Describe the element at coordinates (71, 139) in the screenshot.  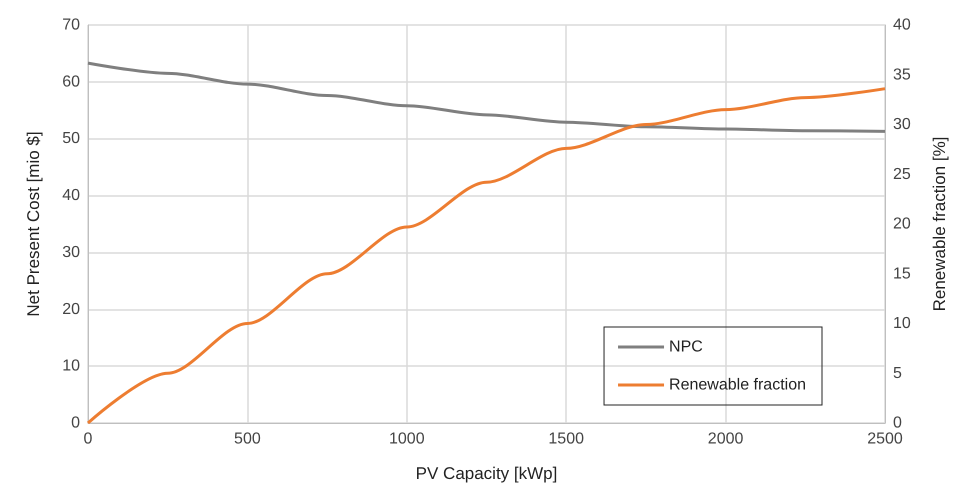
I see `y-tick-label: 50` at that location.